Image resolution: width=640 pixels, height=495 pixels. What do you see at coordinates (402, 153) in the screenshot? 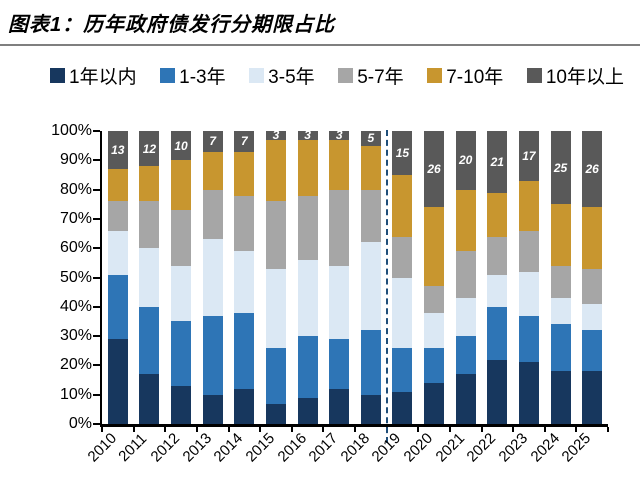
I see `bar-segment: 15` at bounding box center [402, 153].